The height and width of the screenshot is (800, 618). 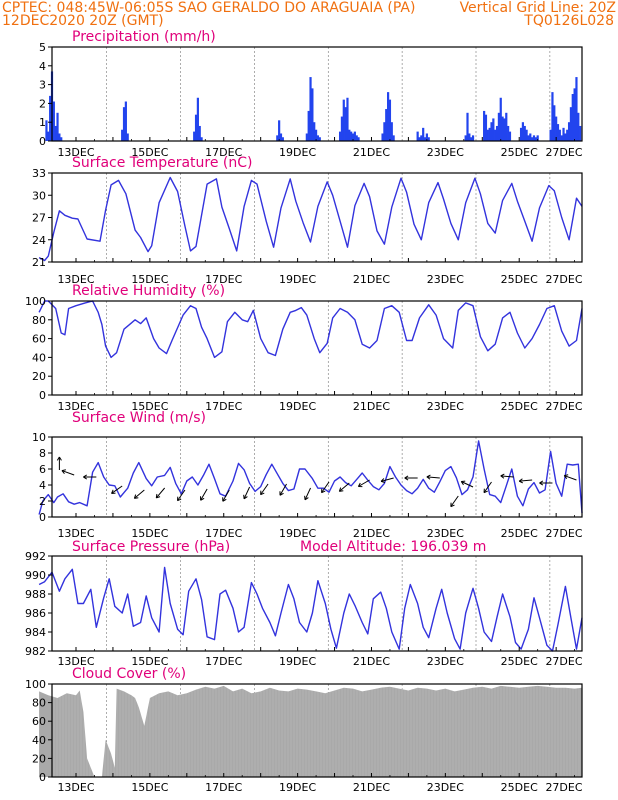 What do you see at coordinates (39, 262) in the screenshot?
I see `y-tick-label: 21` at bounding box center [39, 262].